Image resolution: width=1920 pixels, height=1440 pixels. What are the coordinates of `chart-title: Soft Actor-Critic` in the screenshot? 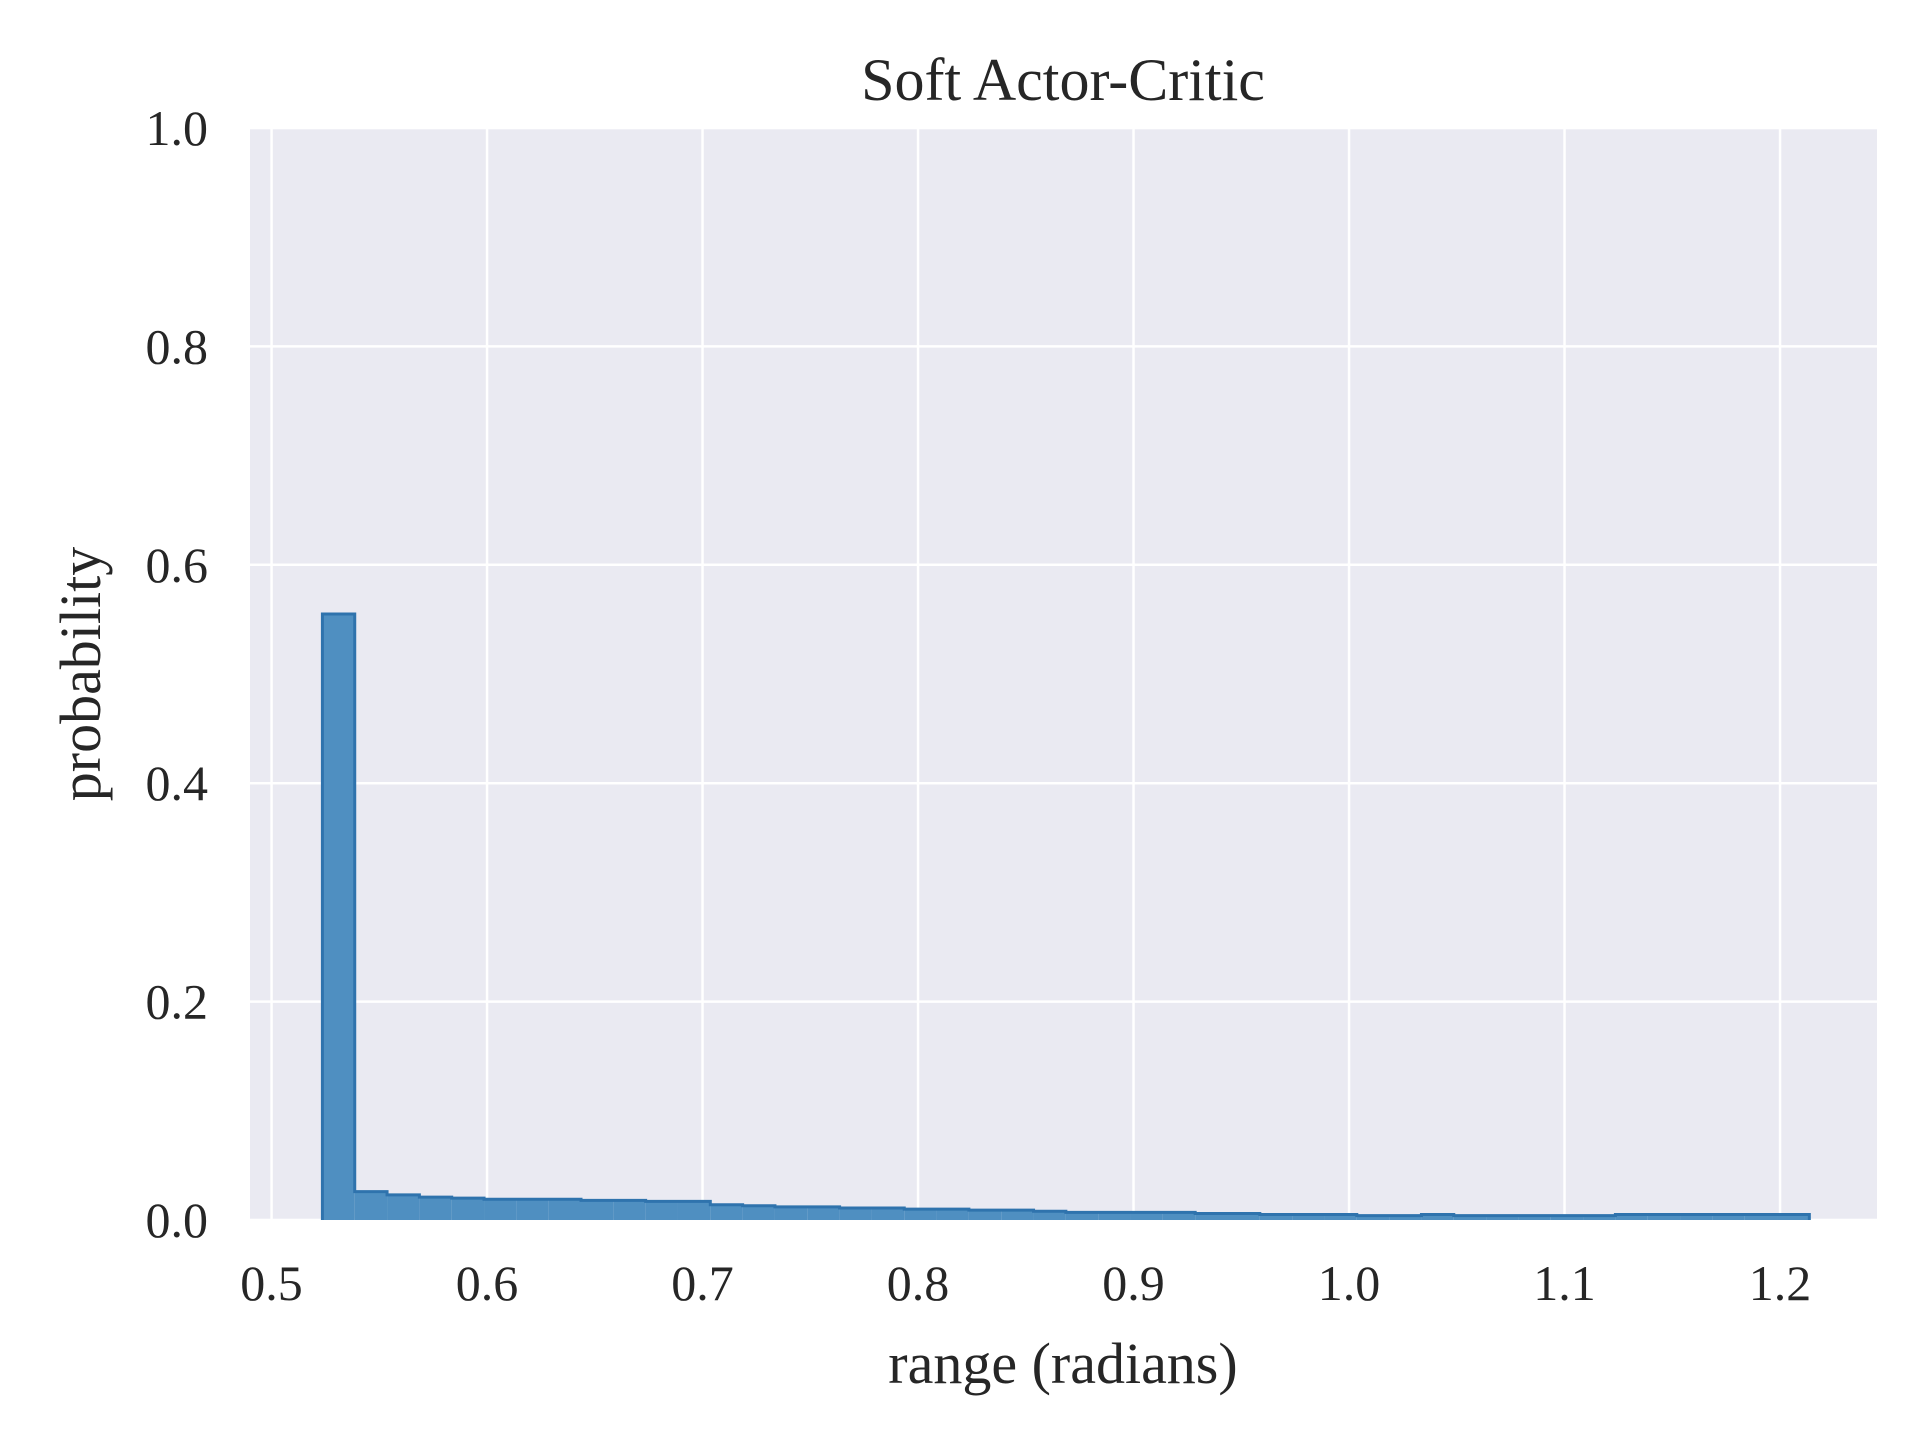 It's located at (1063, 80).